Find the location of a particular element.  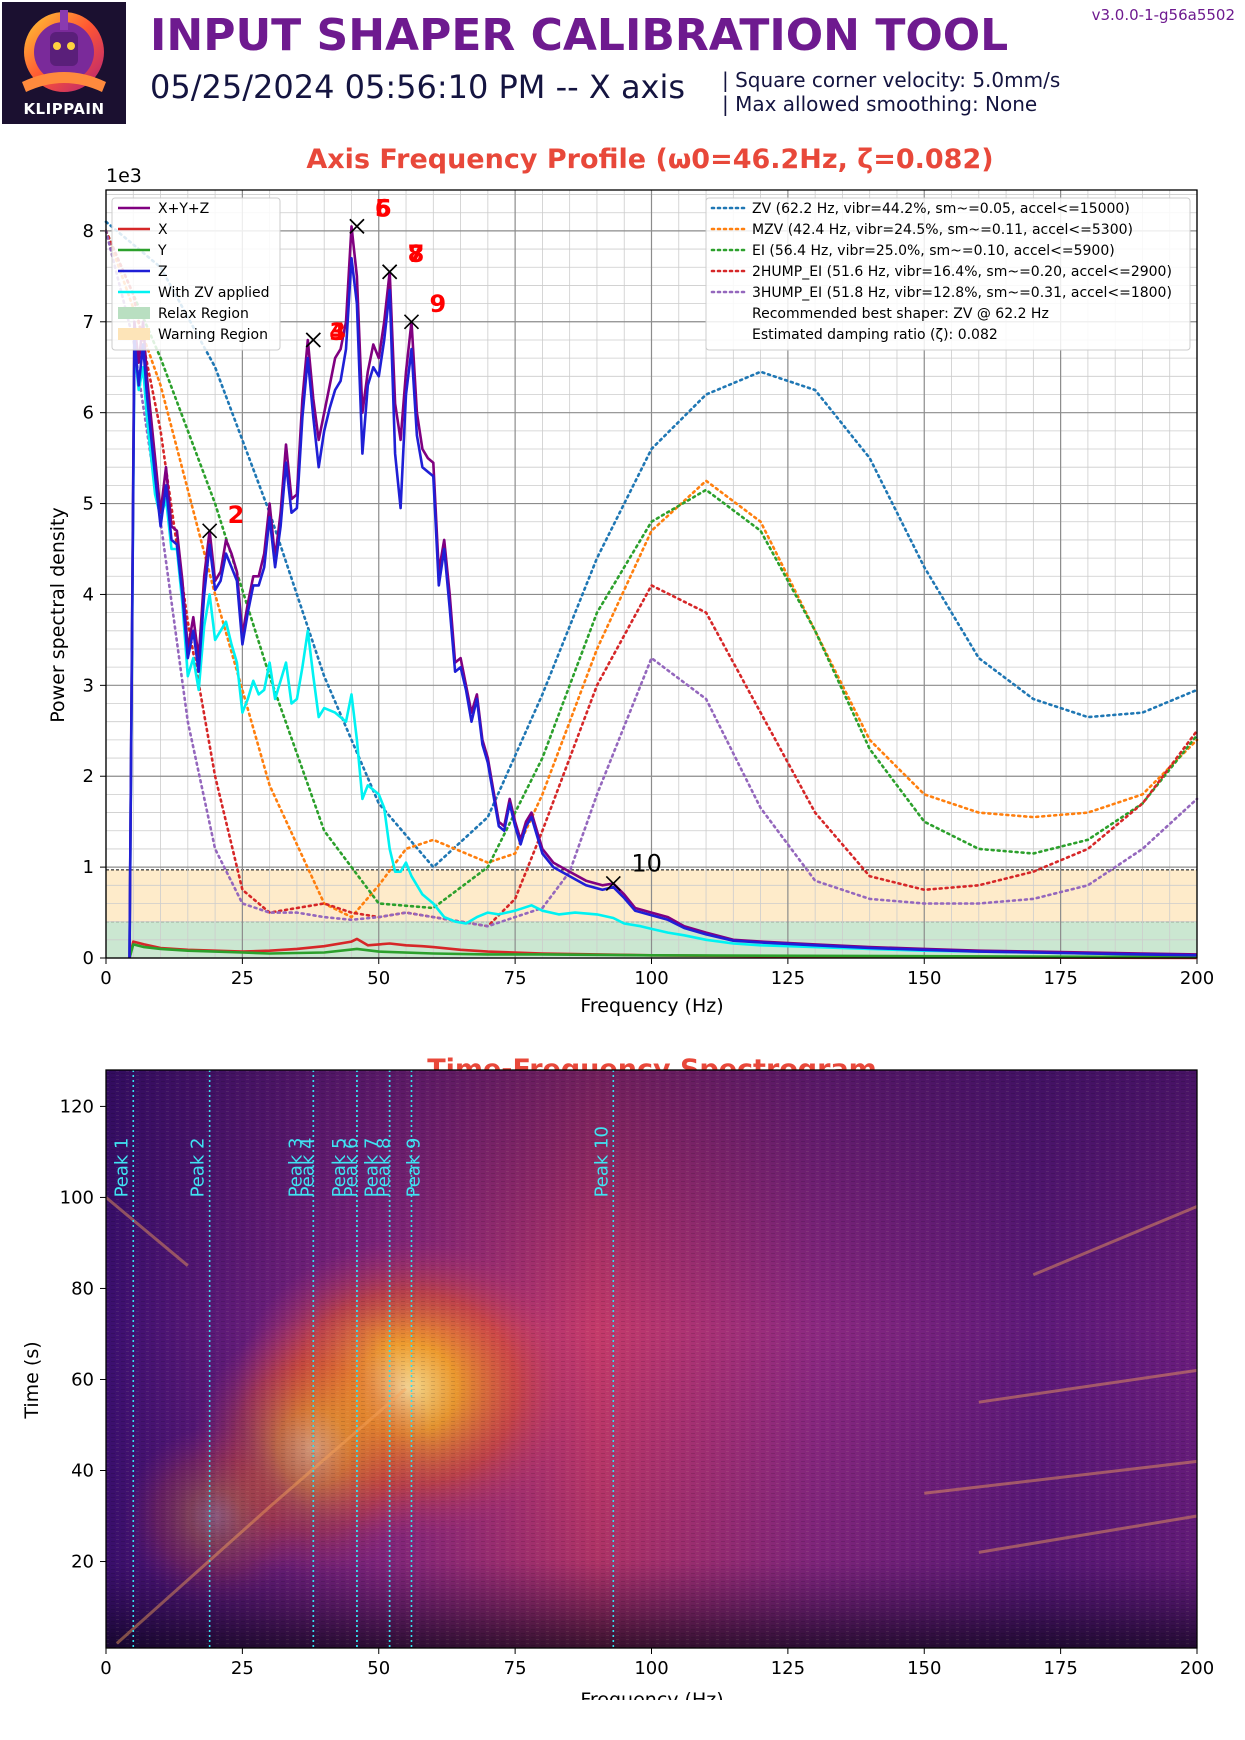

page-title: INPUT SHAPER CALIBRATION TOOL is located at coordinates (579, 35).